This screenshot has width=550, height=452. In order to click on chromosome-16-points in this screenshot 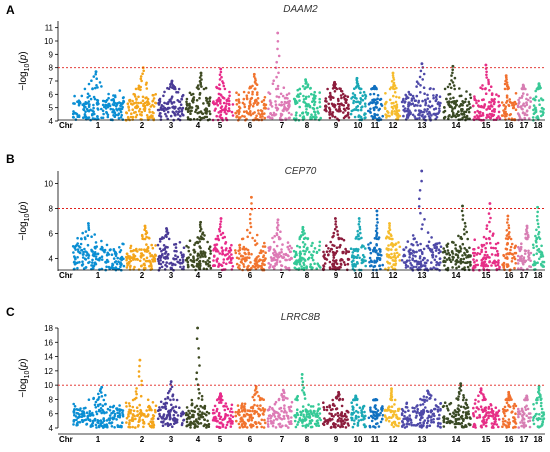, I will do `click(509, 409)`.